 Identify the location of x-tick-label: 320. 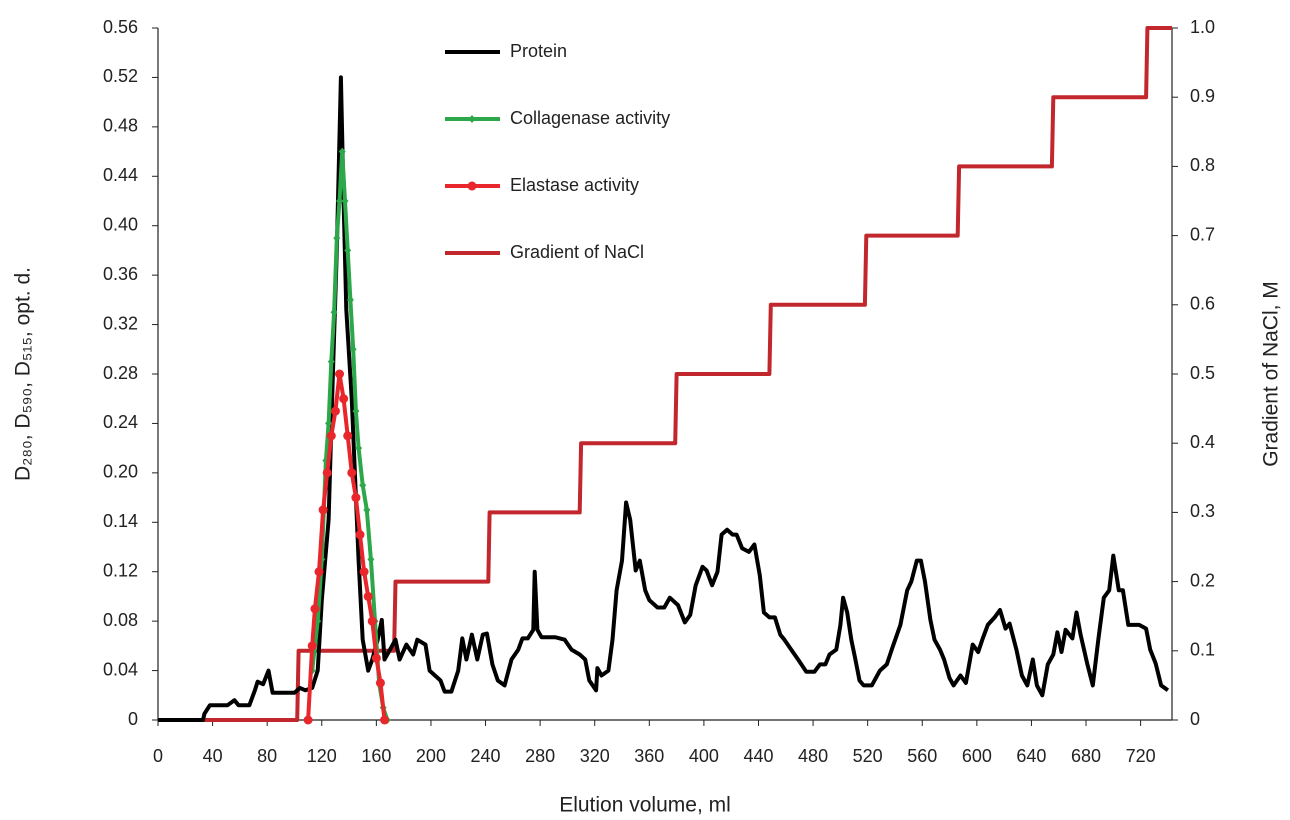
(595, 756).